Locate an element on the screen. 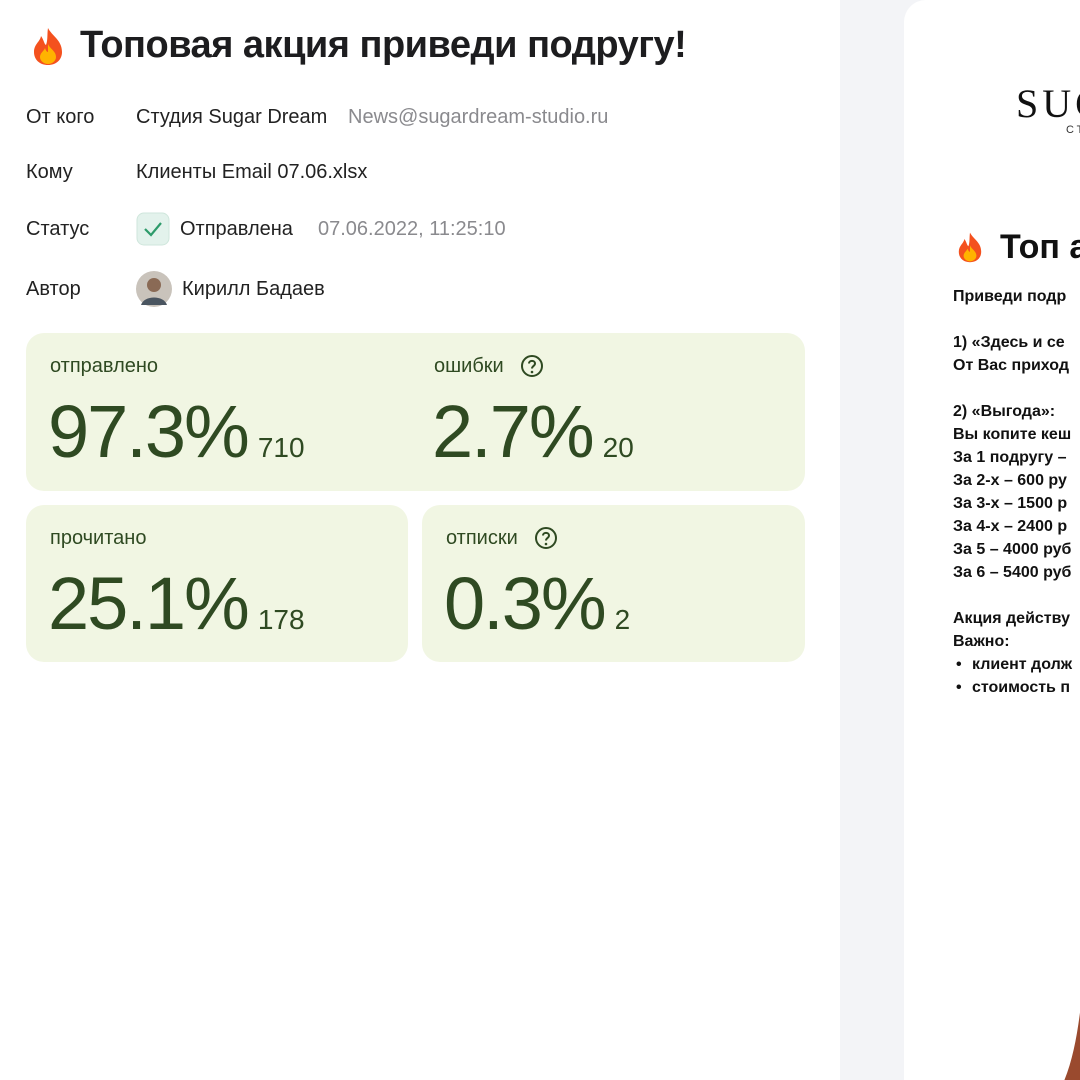 The width and height of the screenshot is (1080, 1080). preview-line: Важно: is located at coordinates (981, 641).